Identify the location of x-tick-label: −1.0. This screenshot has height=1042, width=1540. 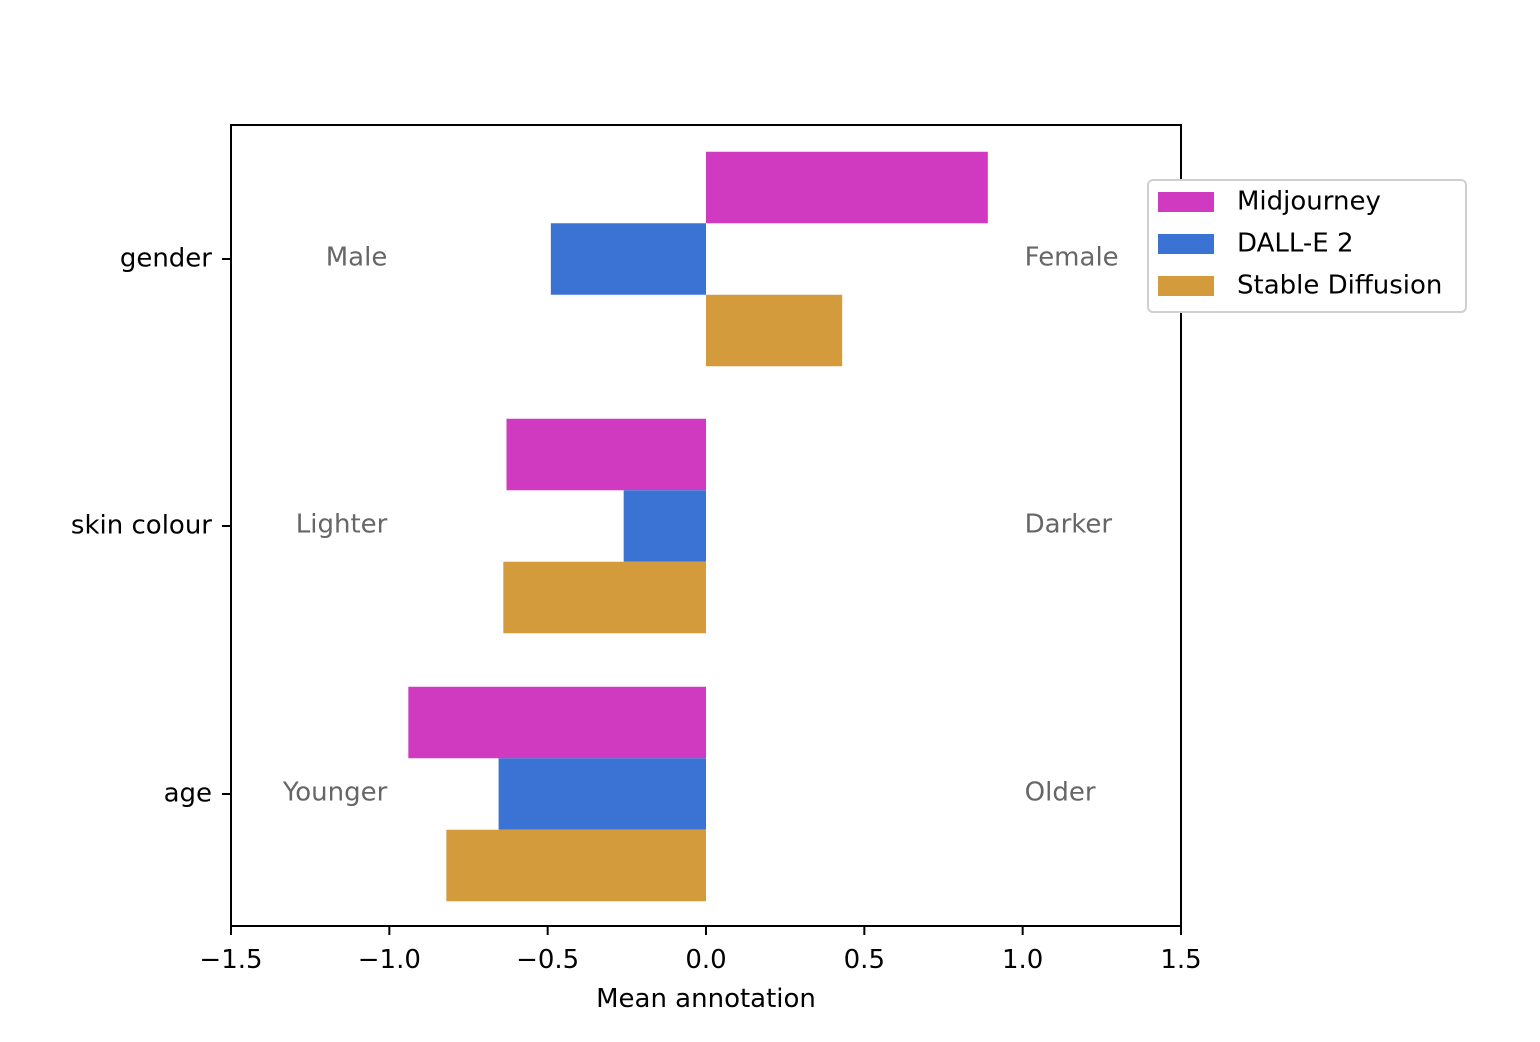
(389, 960).